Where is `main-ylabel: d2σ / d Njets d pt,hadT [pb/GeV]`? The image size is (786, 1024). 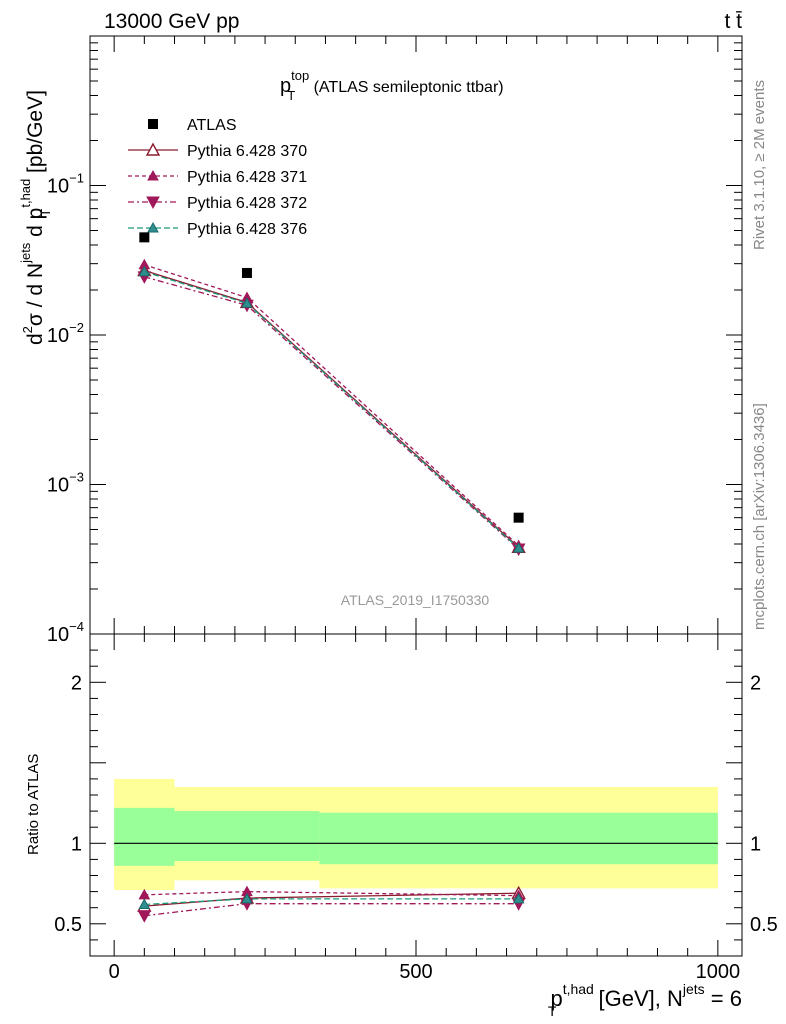
main-ylabel: d2σ / d Njets d pt,hadT [pb/GeV] is located at coordinates (35, 217).